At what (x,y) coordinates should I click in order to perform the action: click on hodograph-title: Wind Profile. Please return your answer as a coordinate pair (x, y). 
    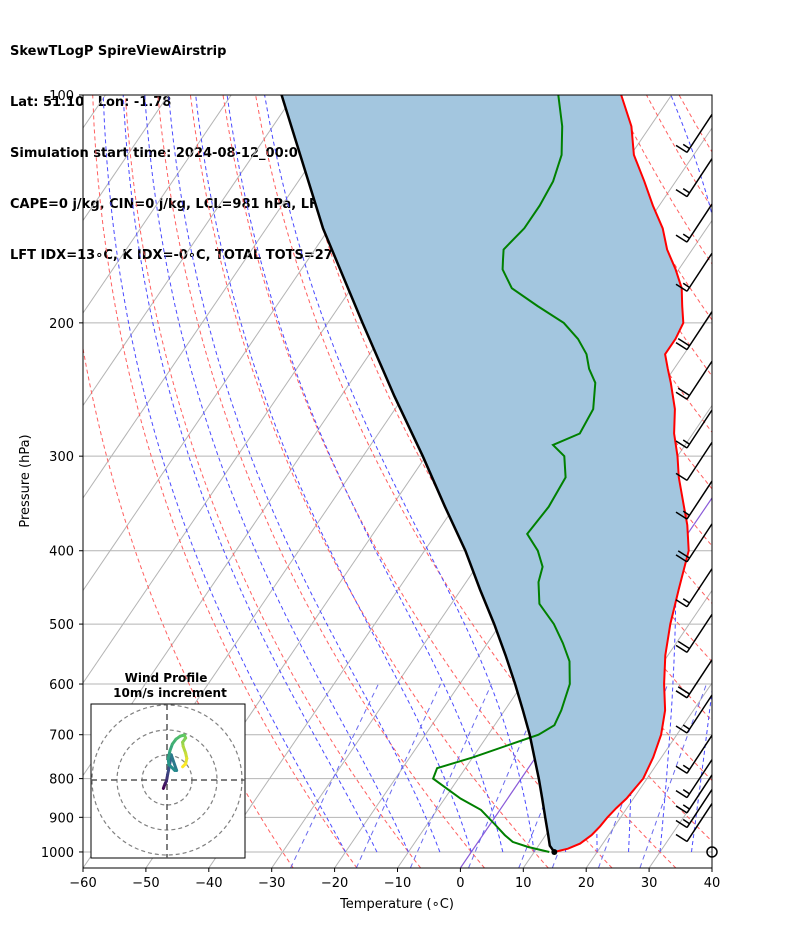
    Looking at the image, I should click on (166, 678).